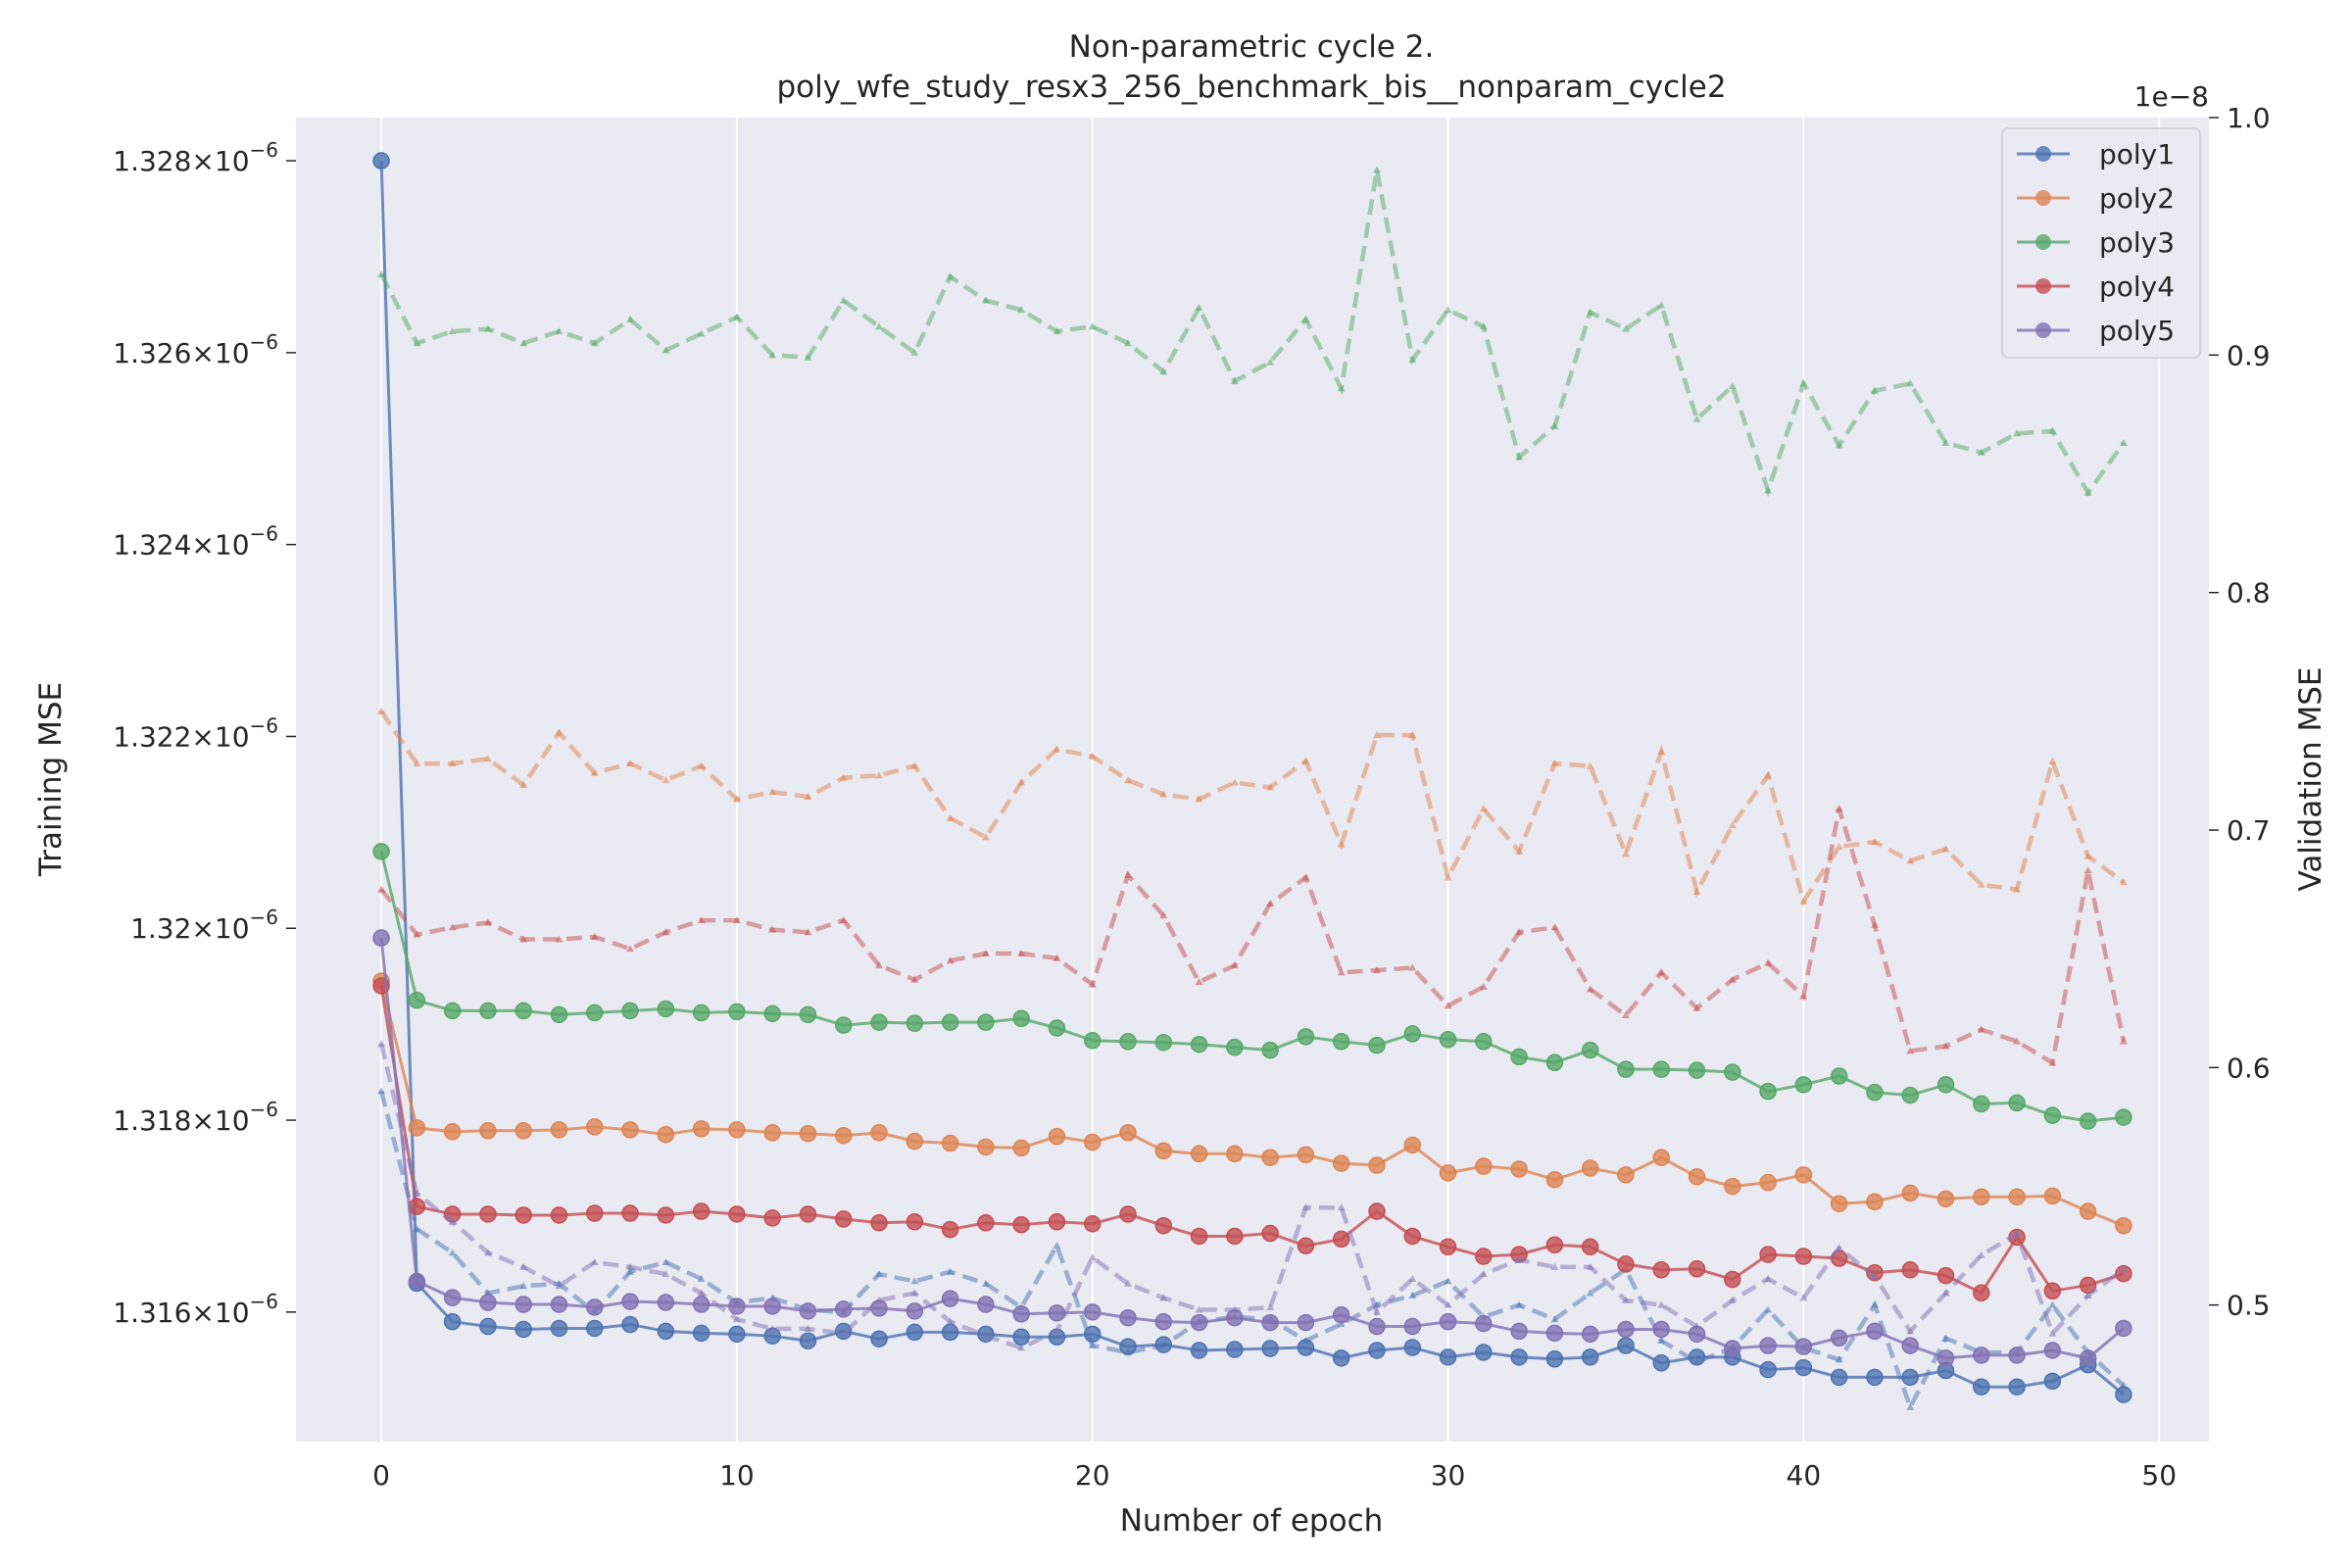 This screenshot has height=1568, width=2352. I want to click on x-axis-label: Number of epoch, so click(1252, 1521).